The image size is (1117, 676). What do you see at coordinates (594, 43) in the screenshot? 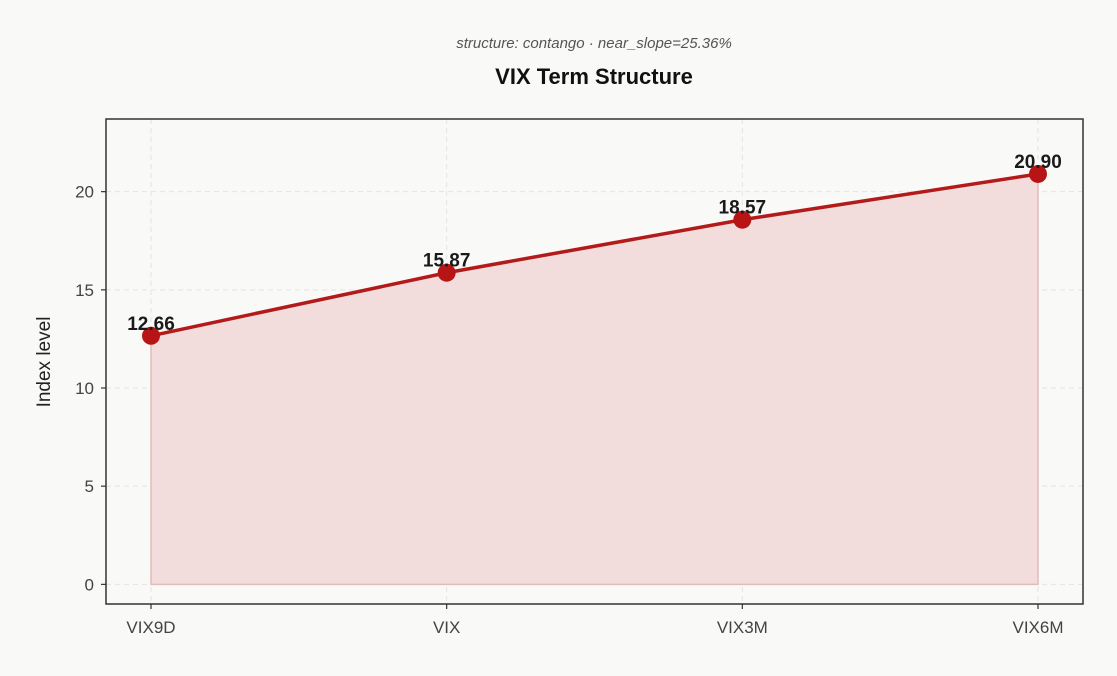
I see `chart-subtitle: structure: contango · near_slope=25.36%` at bounding box center [594, 43].